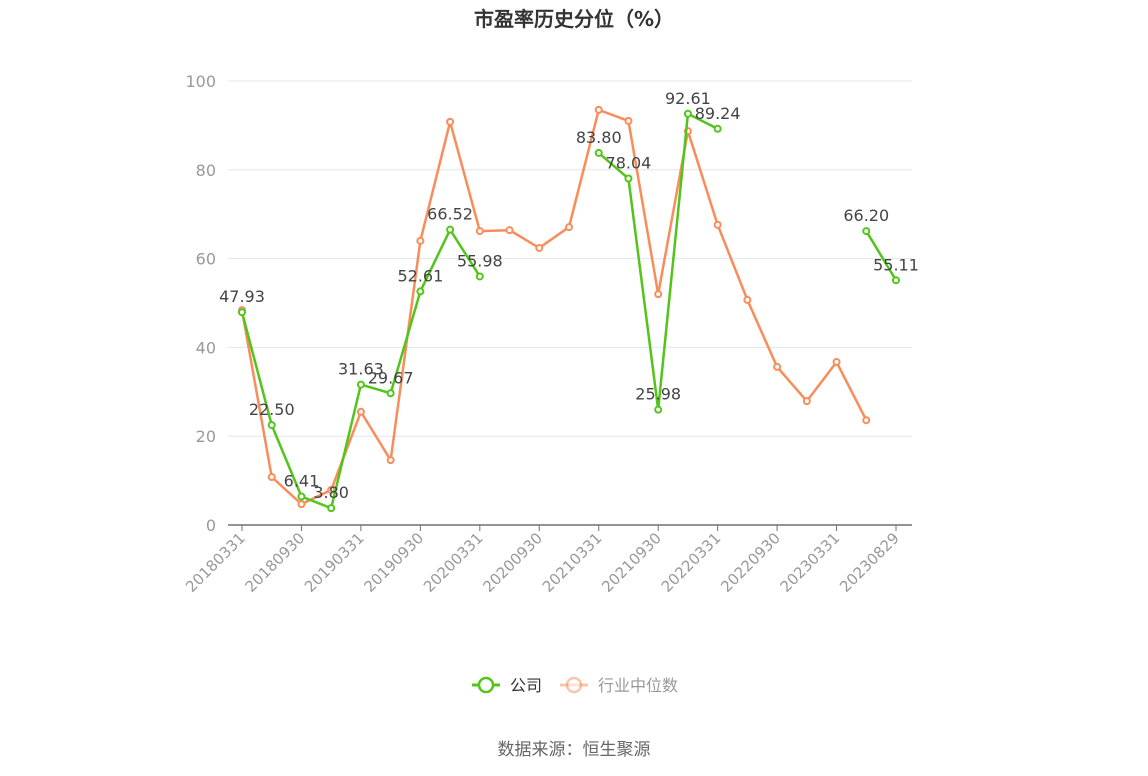  Describe the element at coordinates (718, 113) in the screenshot. I see `data-label: 89.24` at that location.